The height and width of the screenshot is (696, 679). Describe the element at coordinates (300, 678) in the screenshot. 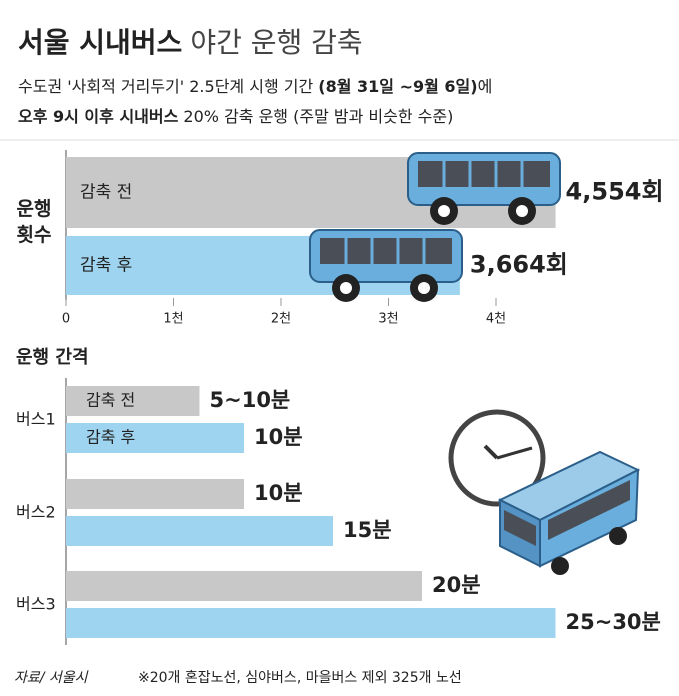

I see `note: ※20개 혼잡노선, 심야버스, 마을버스 제외 325개 노선` at that location.